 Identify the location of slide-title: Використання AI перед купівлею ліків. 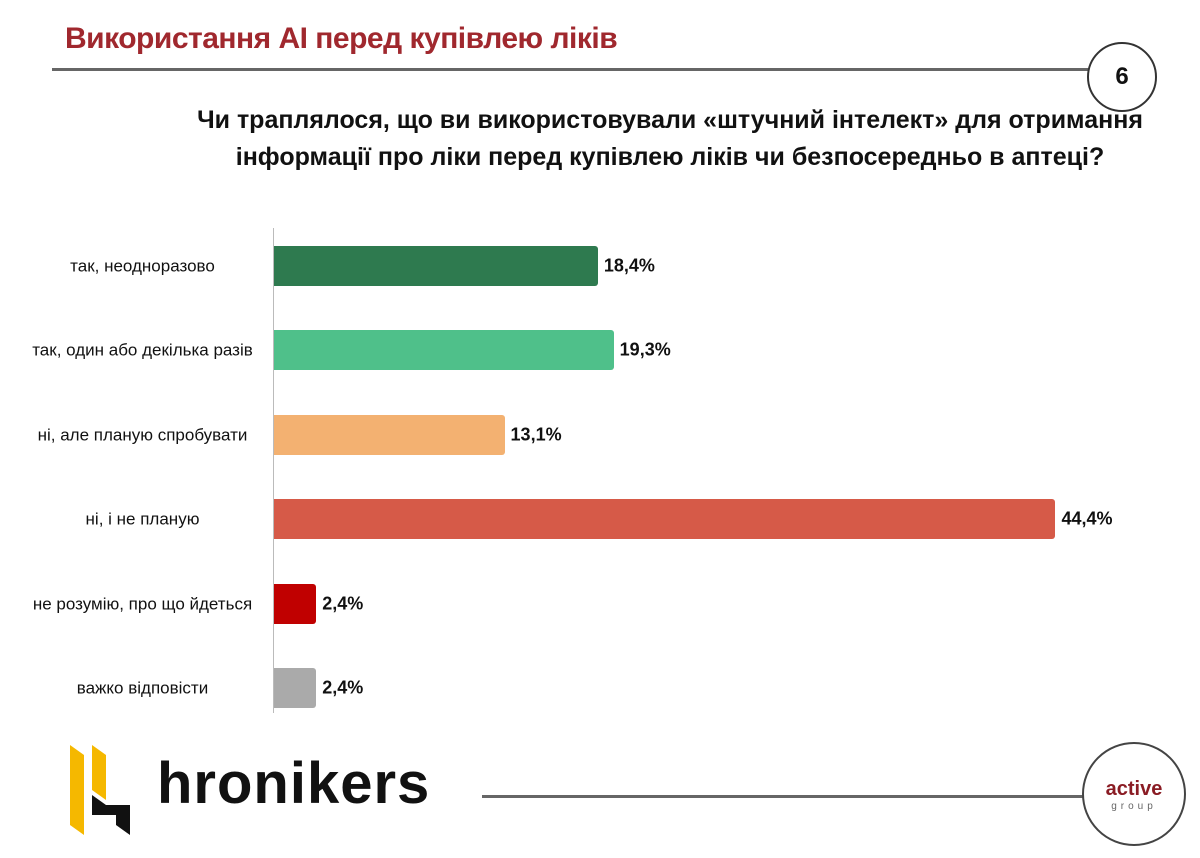
(341, 38).